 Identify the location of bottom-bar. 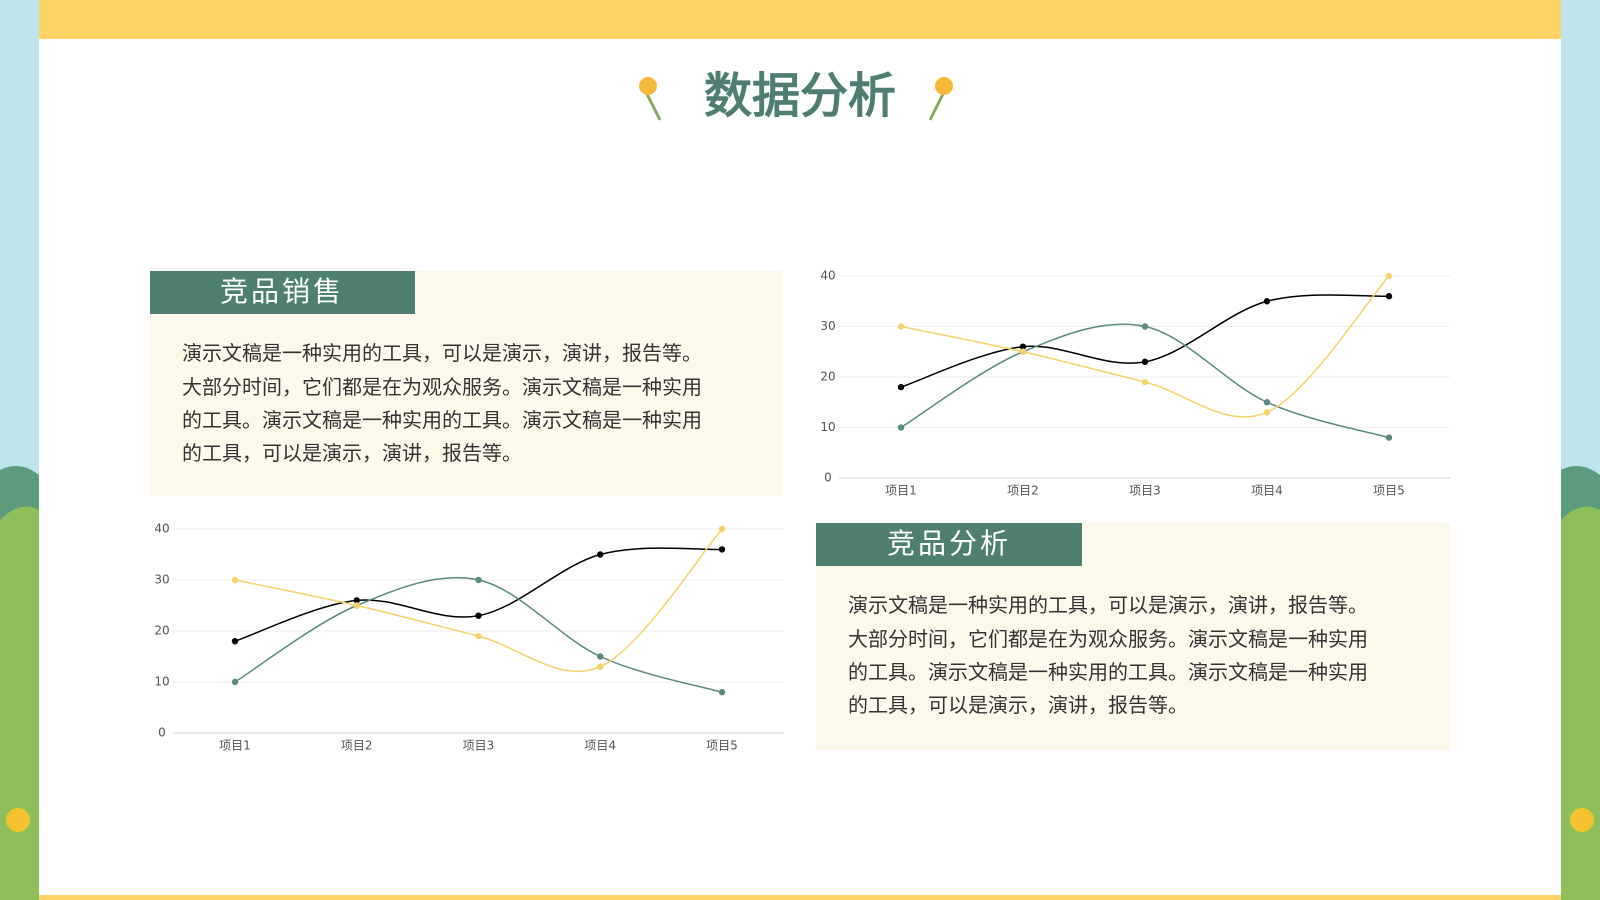
(800, 897).